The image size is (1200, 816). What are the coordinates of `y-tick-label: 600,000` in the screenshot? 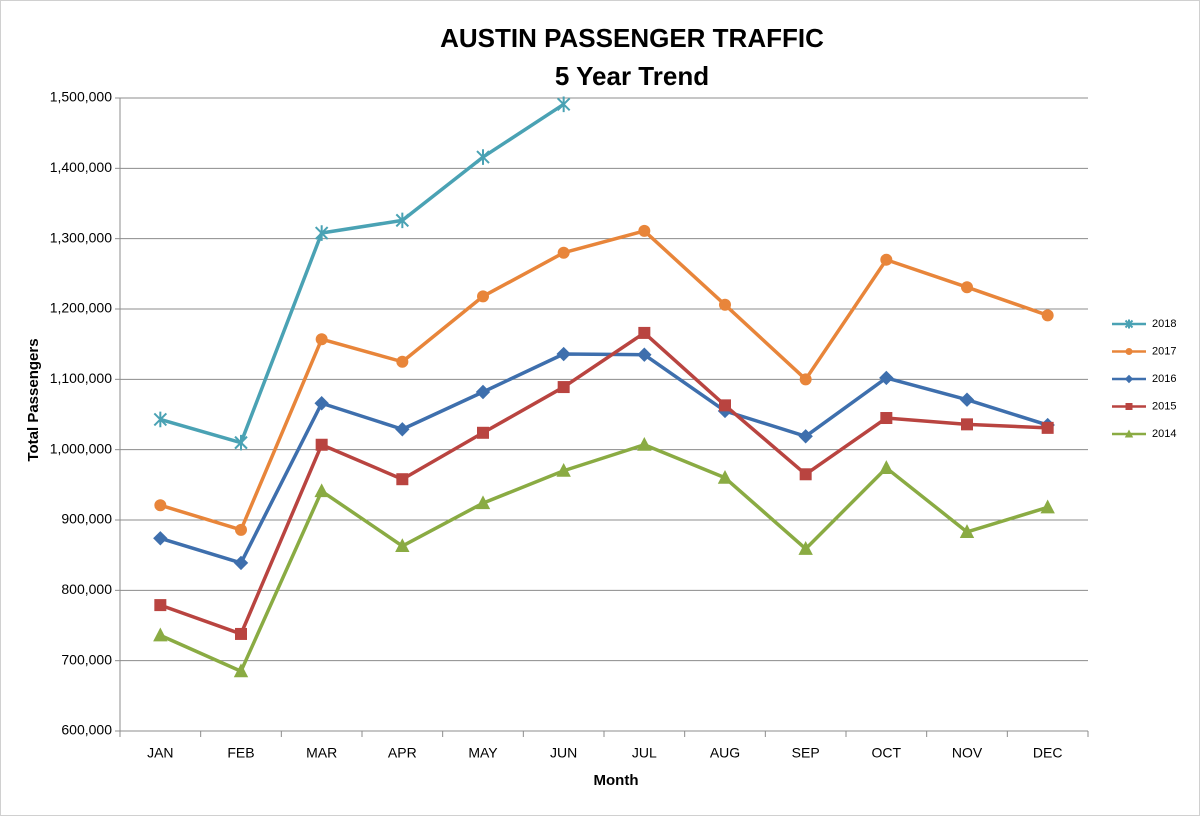 It's located at (86, 730).